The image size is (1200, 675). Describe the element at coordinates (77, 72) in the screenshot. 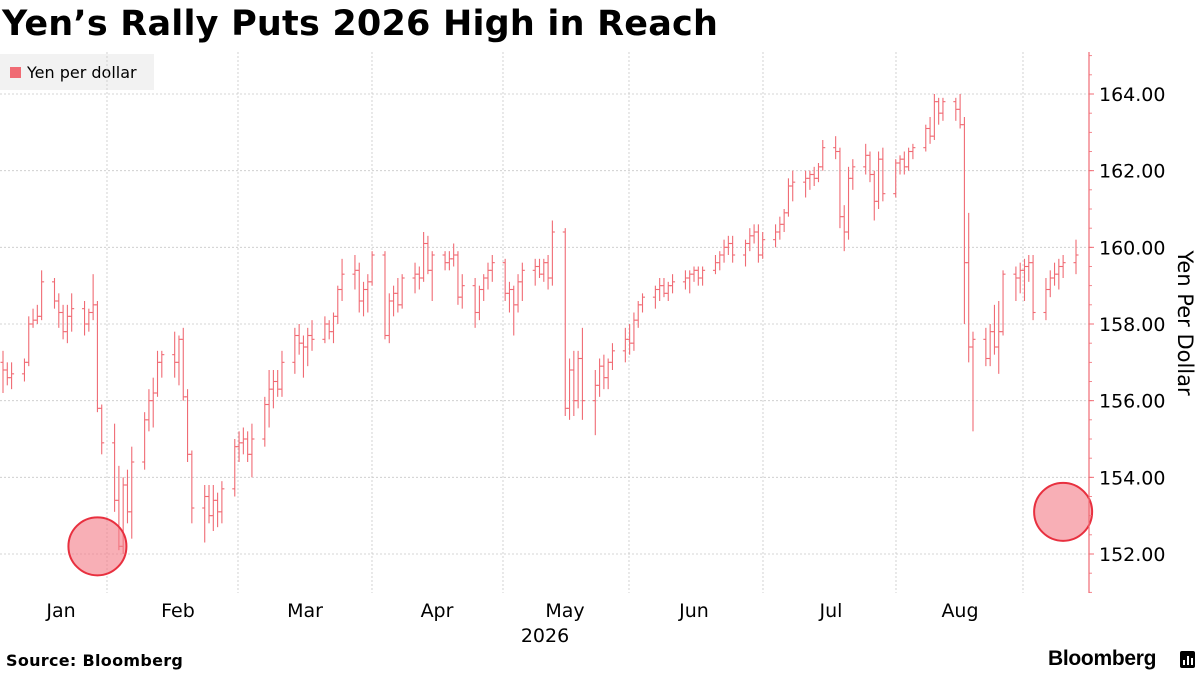

I see `legend: Yen per dollar` at that location.